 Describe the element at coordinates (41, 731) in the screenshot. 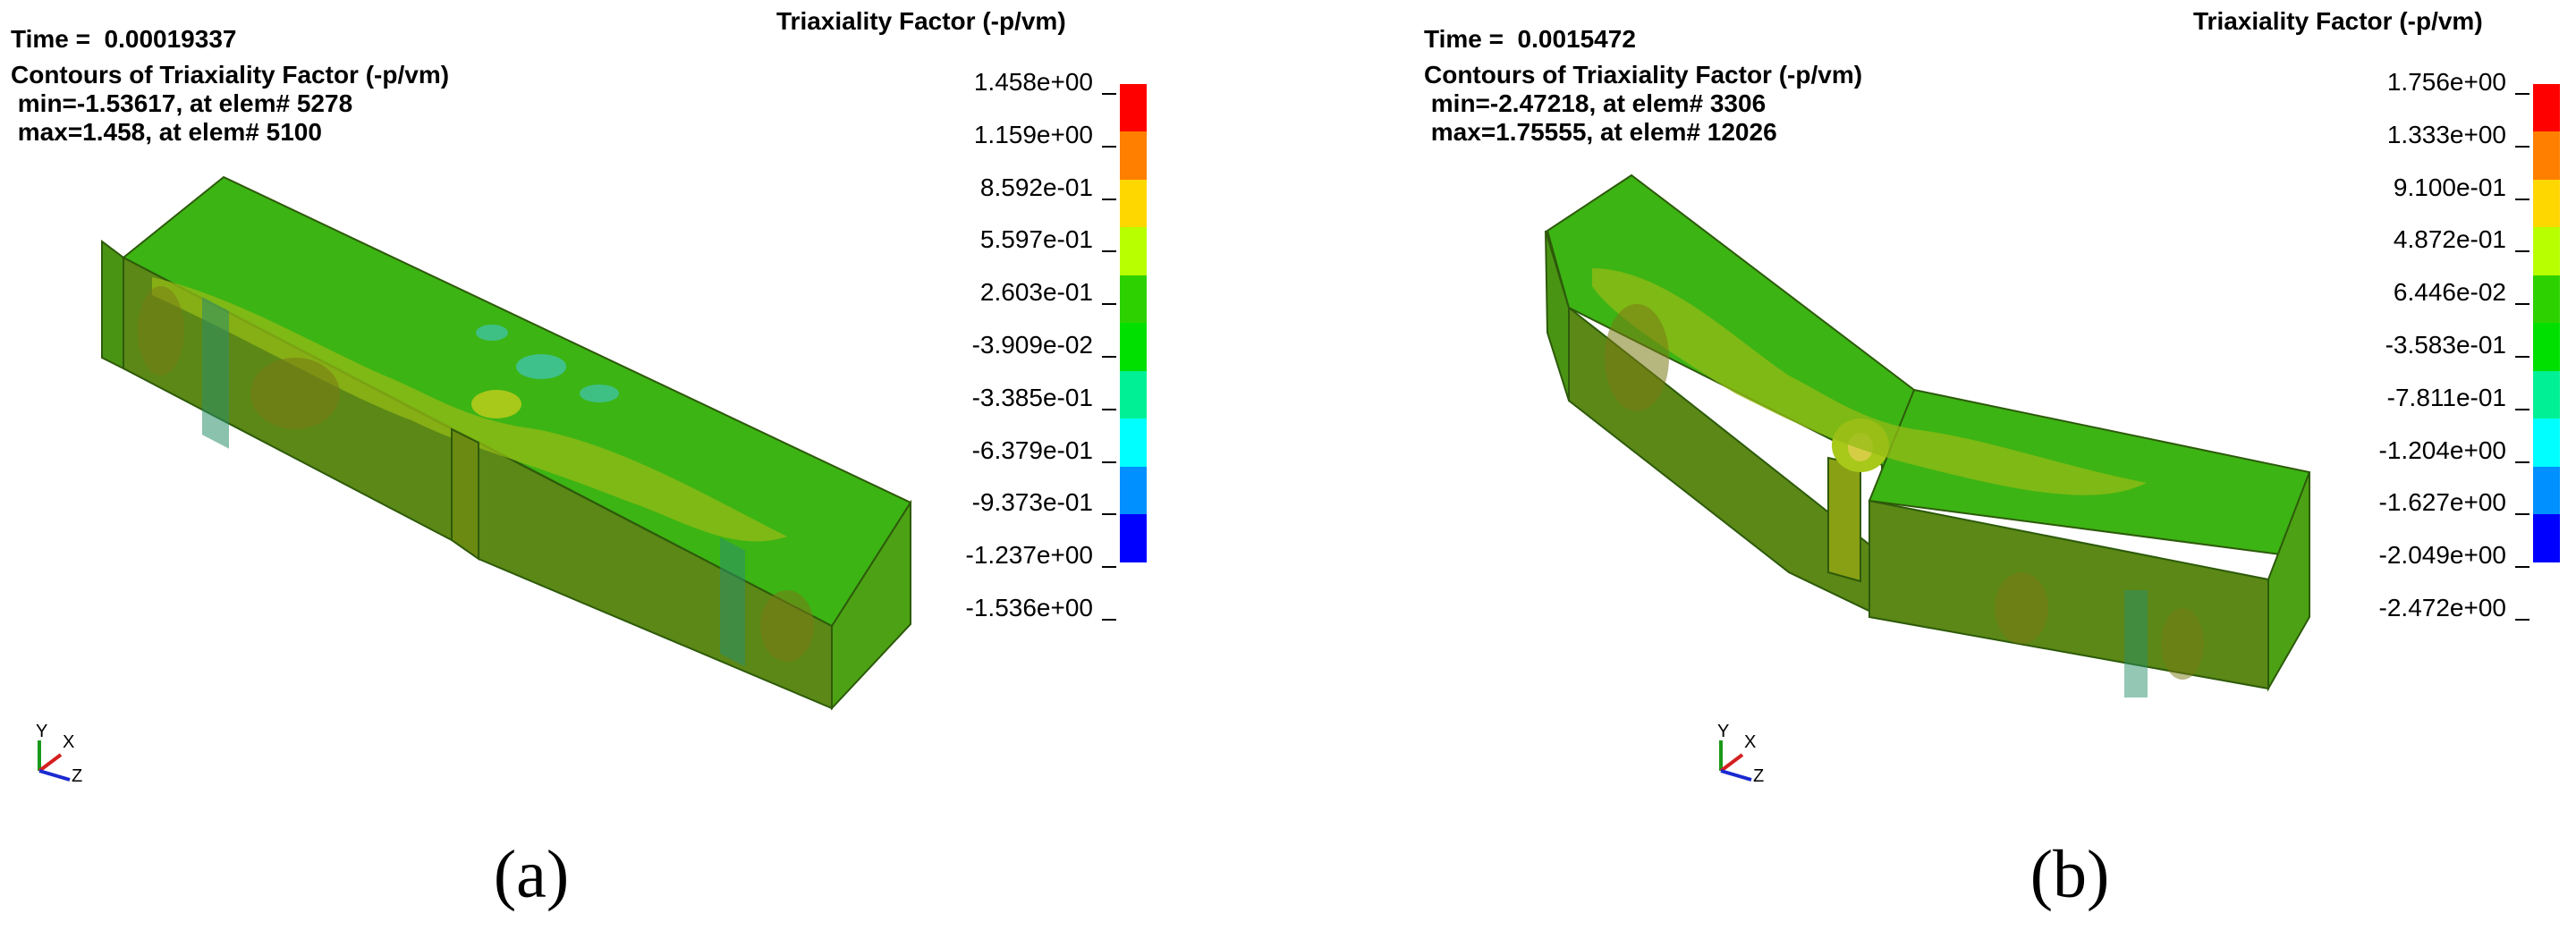

I see `triad-y-label-a: Y` at that location.